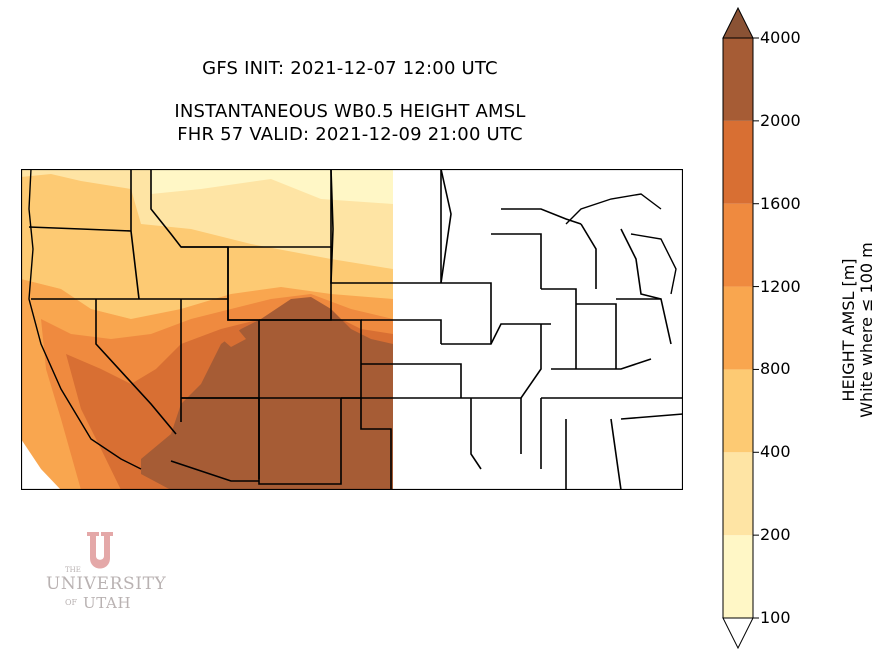 Image resolution: width=884 pixels, height=664 pixels. What do you see at coordinates (780, 120) in the screenshot?
I see `colorbar-tick-label: 2000` at bounding box center [780, 120].